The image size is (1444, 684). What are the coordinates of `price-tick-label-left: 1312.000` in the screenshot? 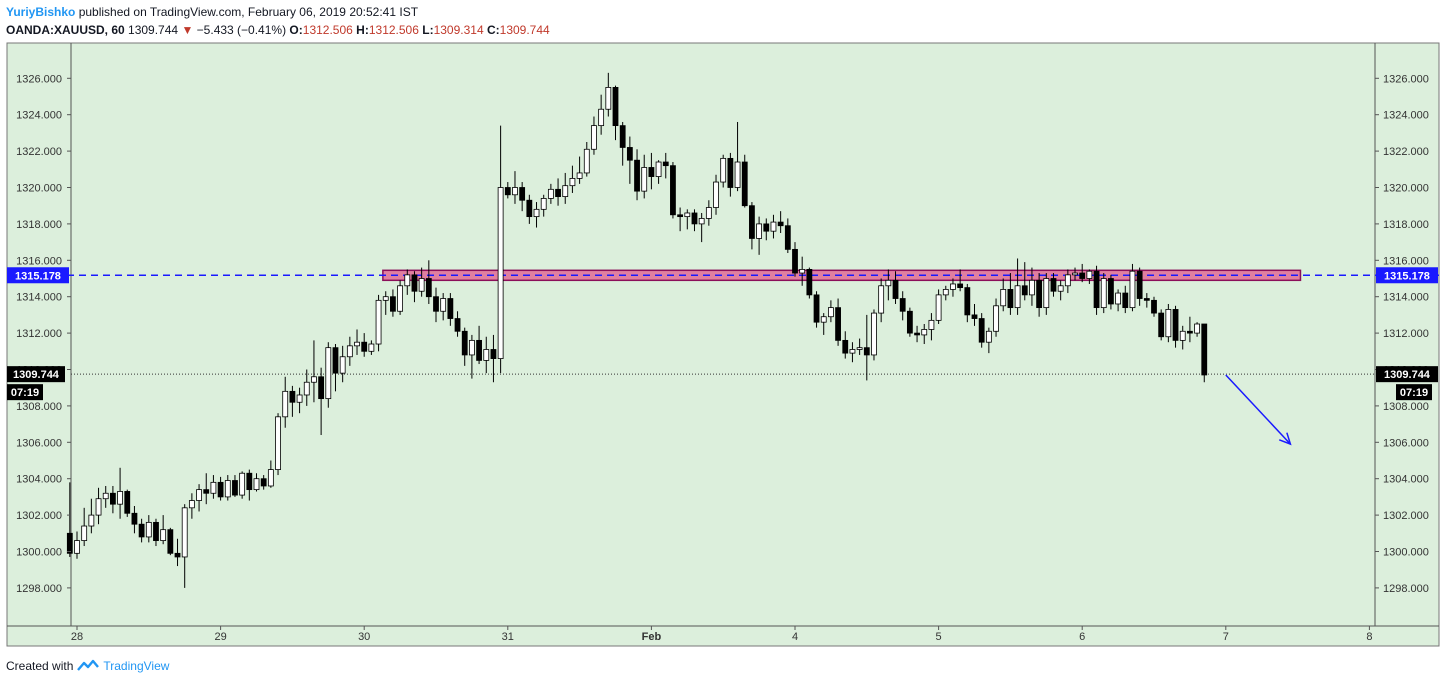 It's located at (39, 334).